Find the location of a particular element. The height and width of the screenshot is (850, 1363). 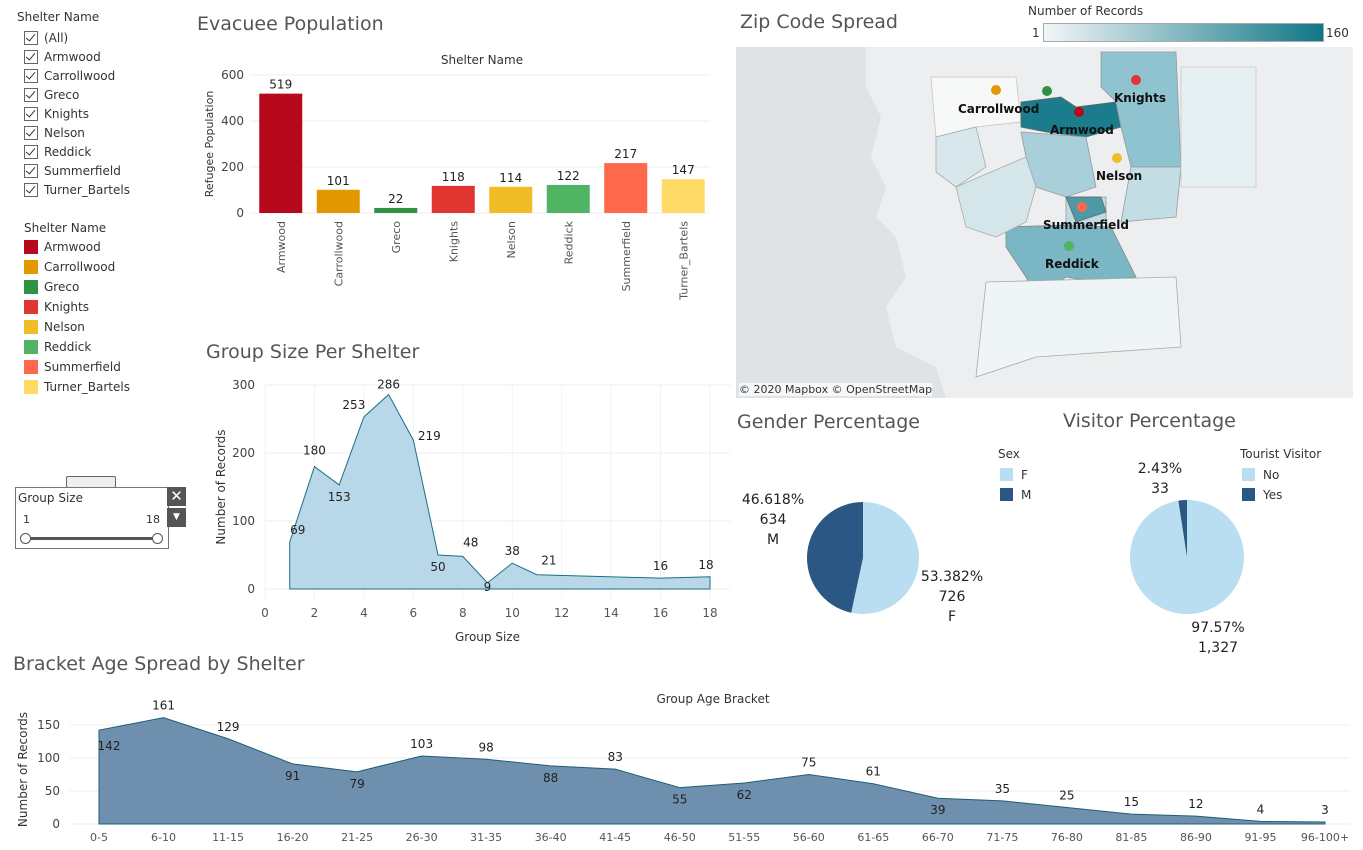

gs-x-axis-label: Group Size is located at coordinates (487, 637).